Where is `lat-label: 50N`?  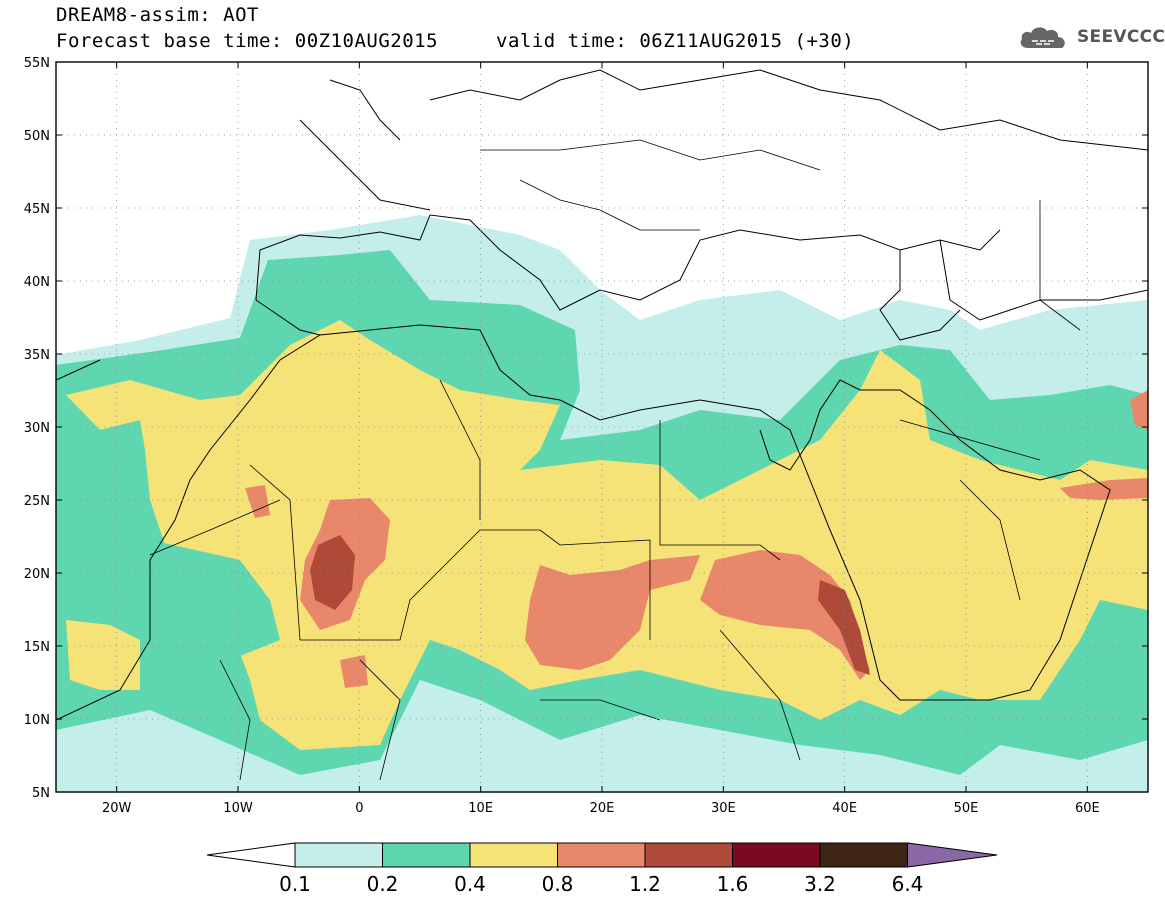 lat-label: 50N is located at coordinates (37, 136).